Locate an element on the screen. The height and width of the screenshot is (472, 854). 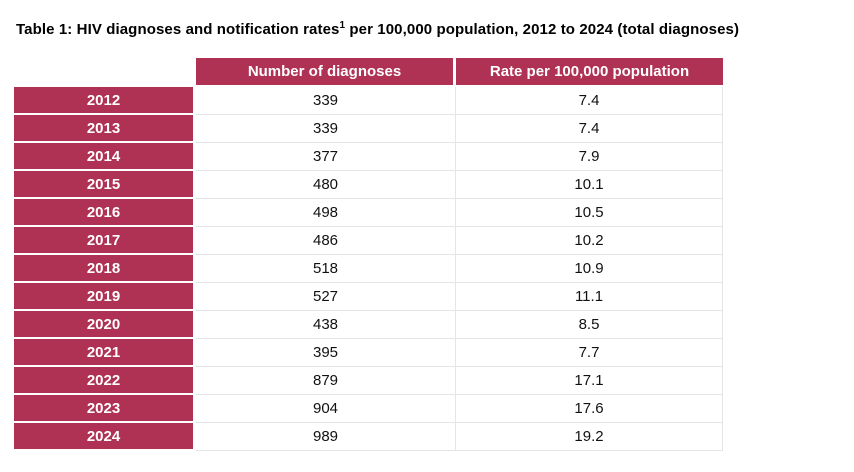
year-cell: 2024 is located at coordinates (105, 437).